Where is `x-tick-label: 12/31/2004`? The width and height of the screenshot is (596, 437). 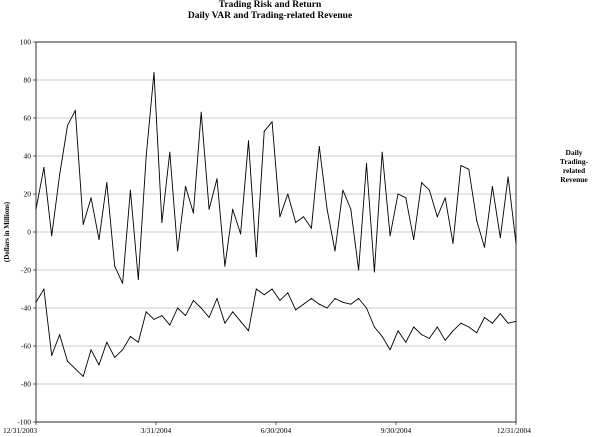 x-tick-label: 12/31/2004 is located at coordinates (514, 430).